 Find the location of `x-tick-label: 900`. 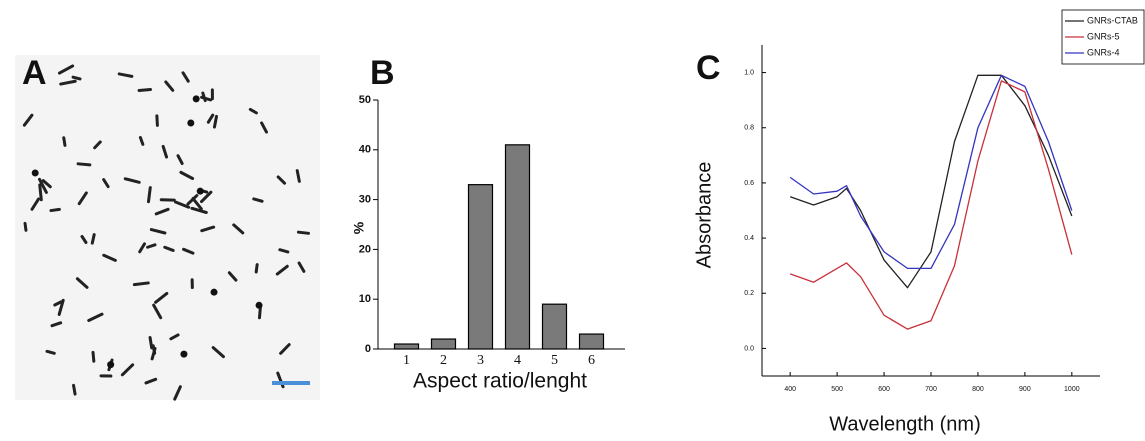

x-tick-label: 900 is located at coordinates (1025, 389).